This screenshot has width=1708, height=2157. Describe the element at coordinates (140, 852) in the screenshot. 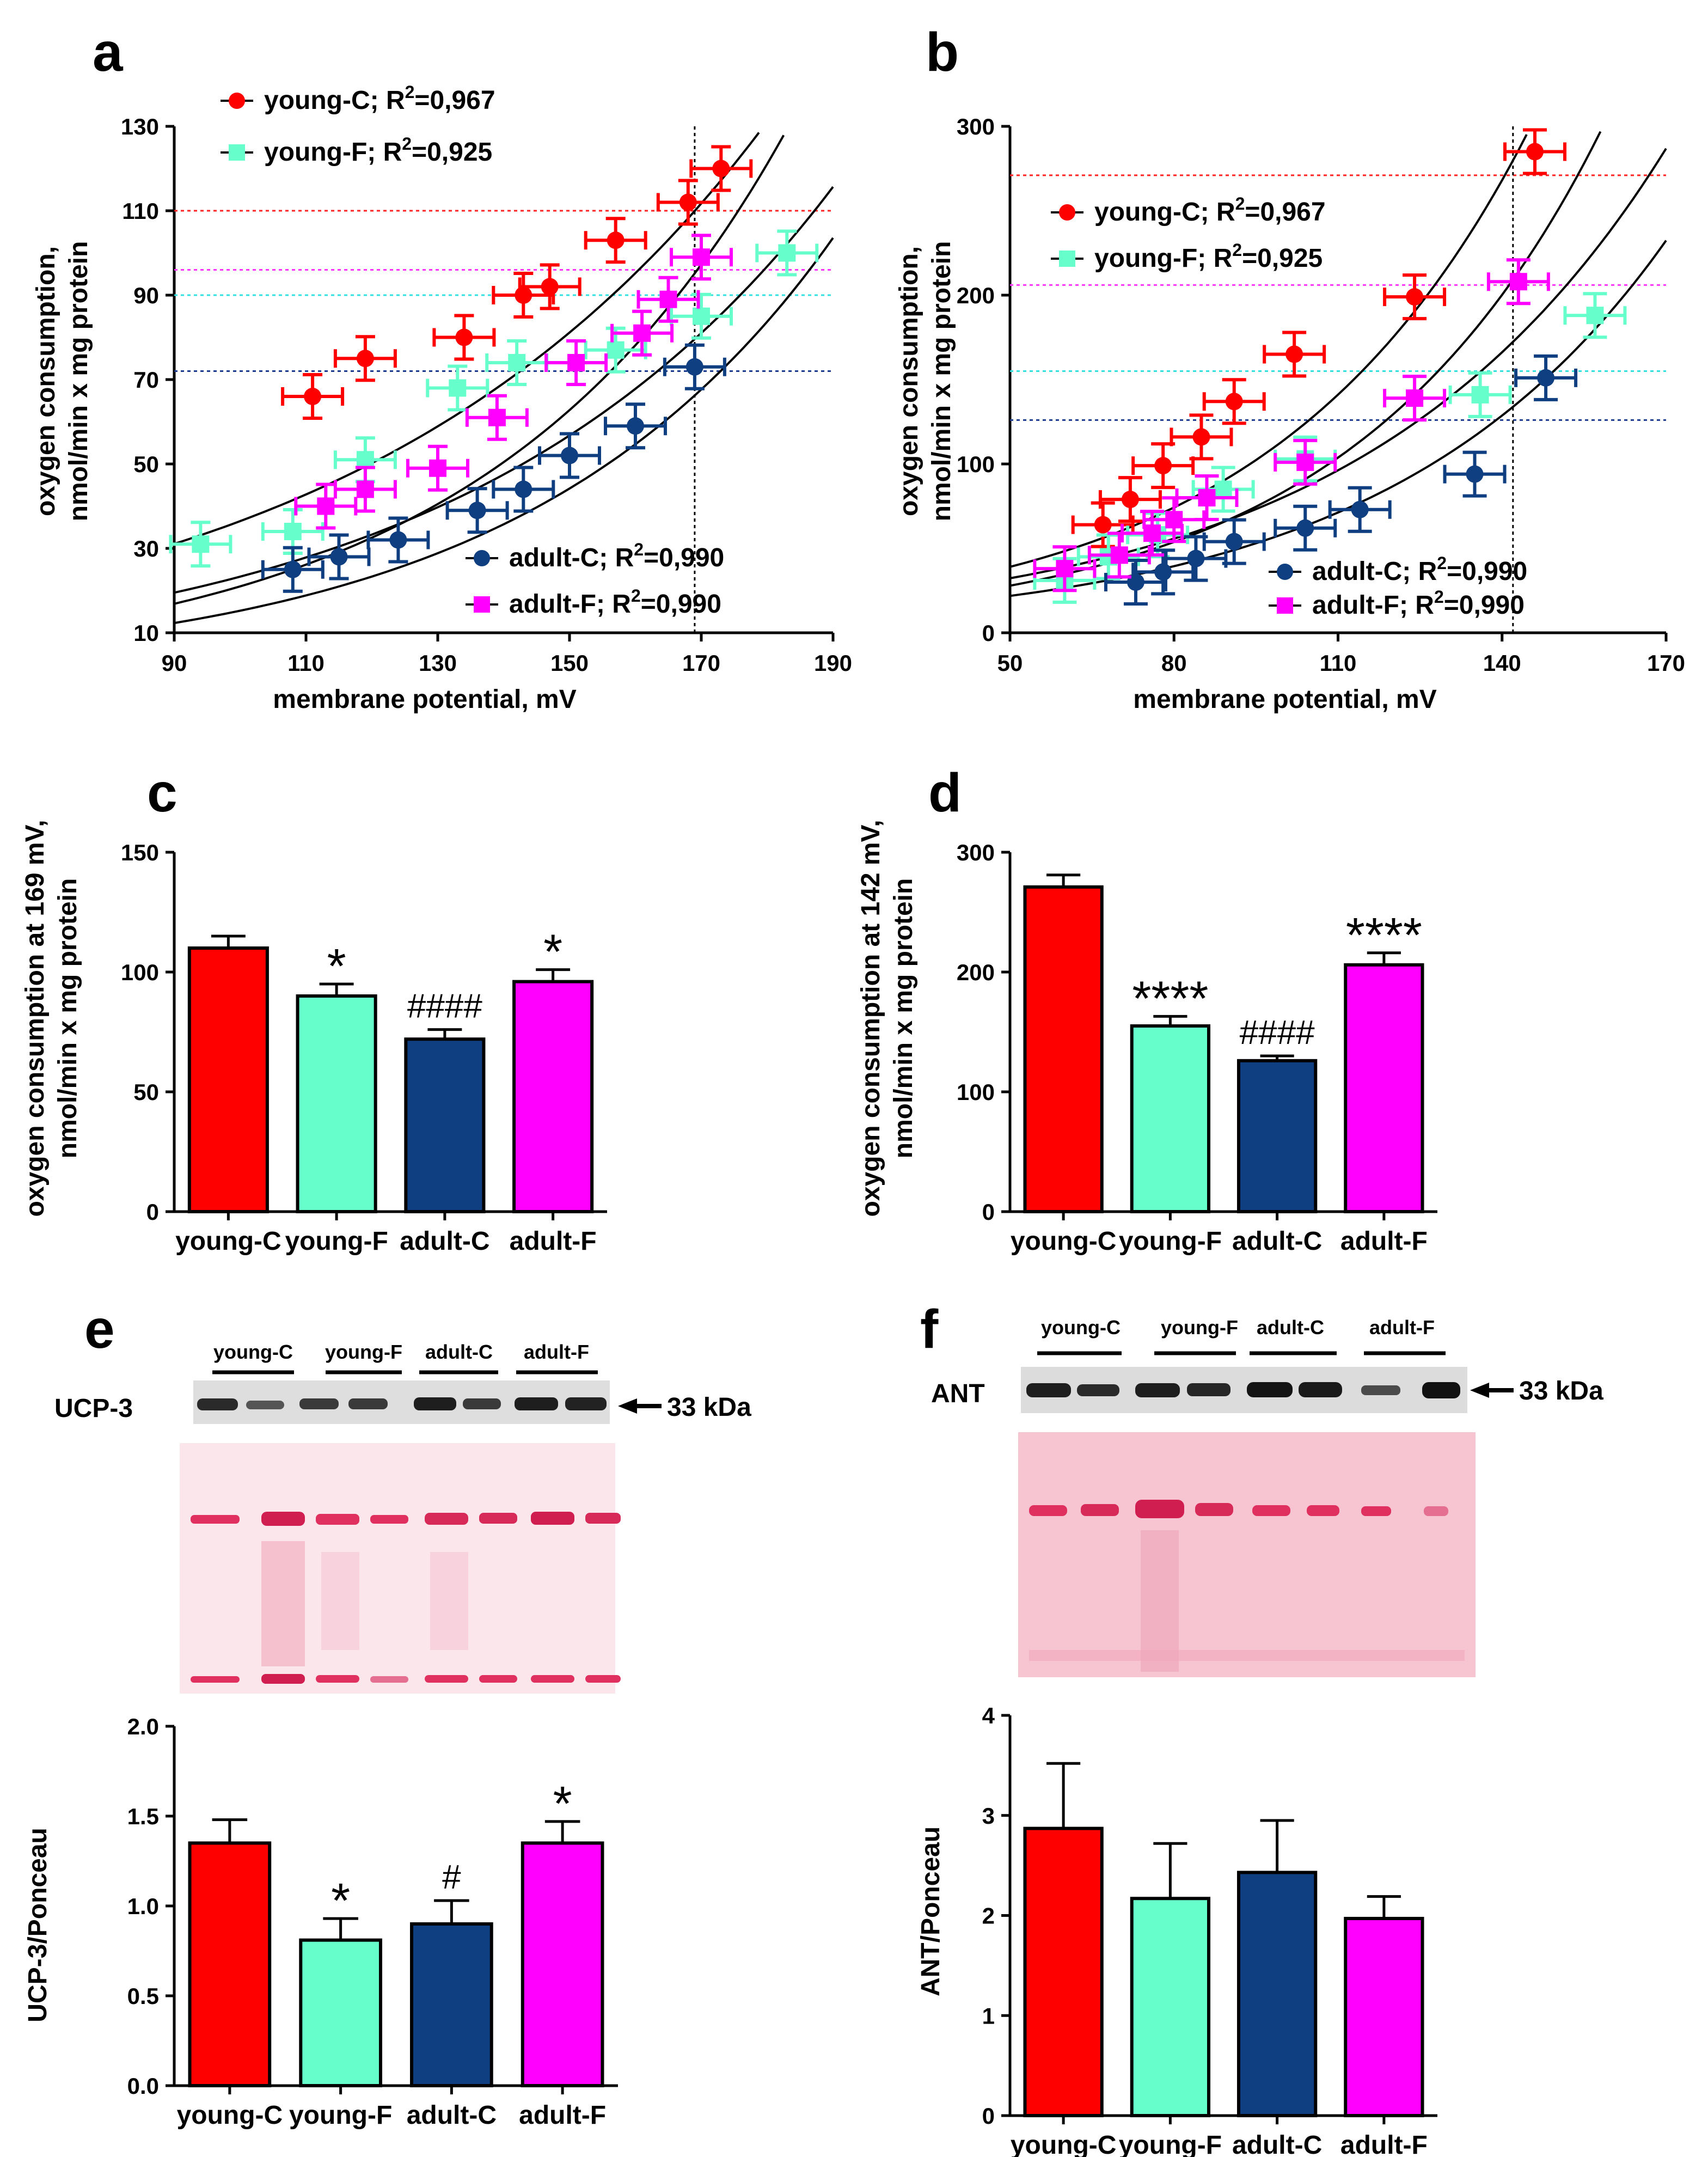

I see `y-tick-label-c: 150` at that location.